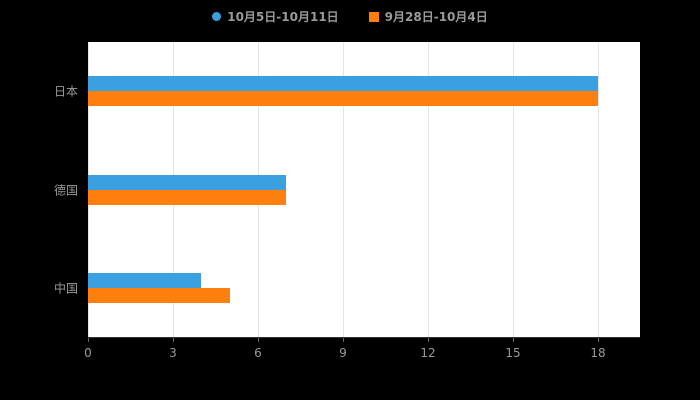  I want to click on bar-series0-日本, so click(343, 84).